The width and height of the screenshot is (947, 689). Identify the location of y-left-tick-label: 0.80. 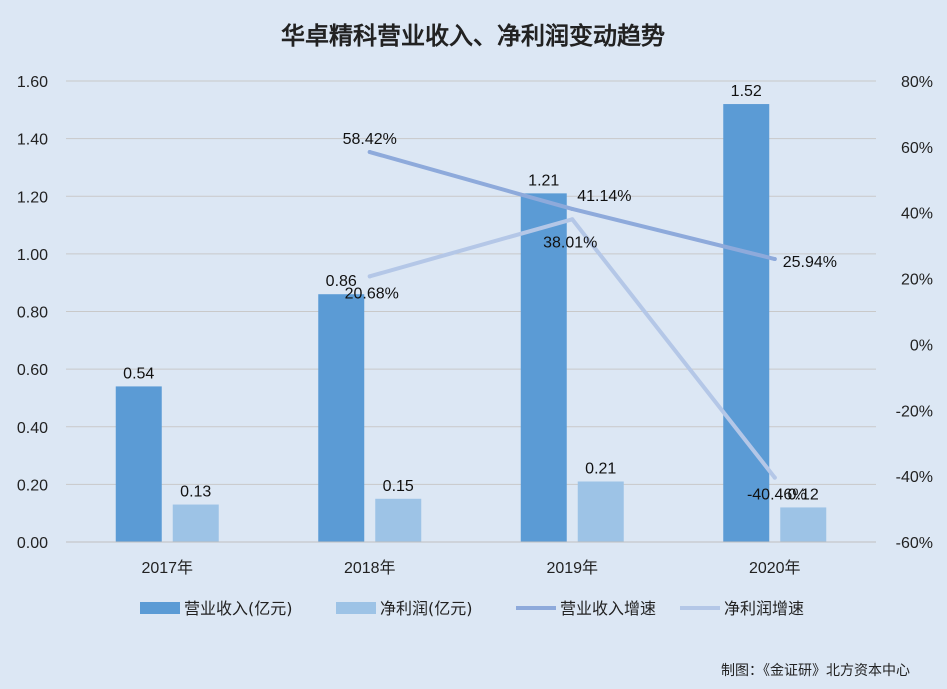
(32, 313).